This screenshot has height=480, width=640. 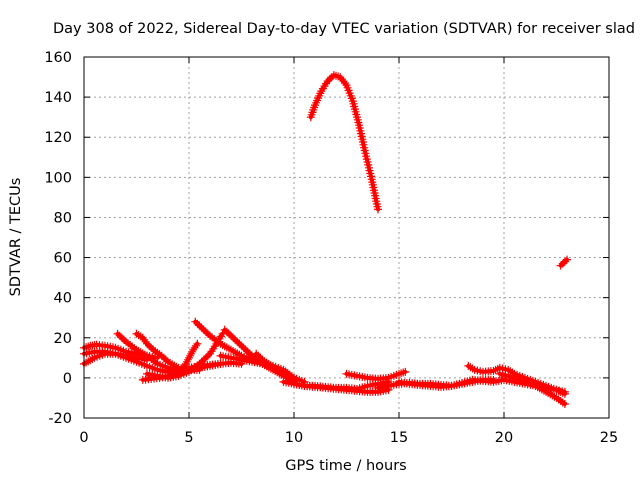 What do you see at coordinates (16, 237) in the screenshot?
I see `y-axis-label: SDTVAR / TECUs` at bounding box center [16, 237].